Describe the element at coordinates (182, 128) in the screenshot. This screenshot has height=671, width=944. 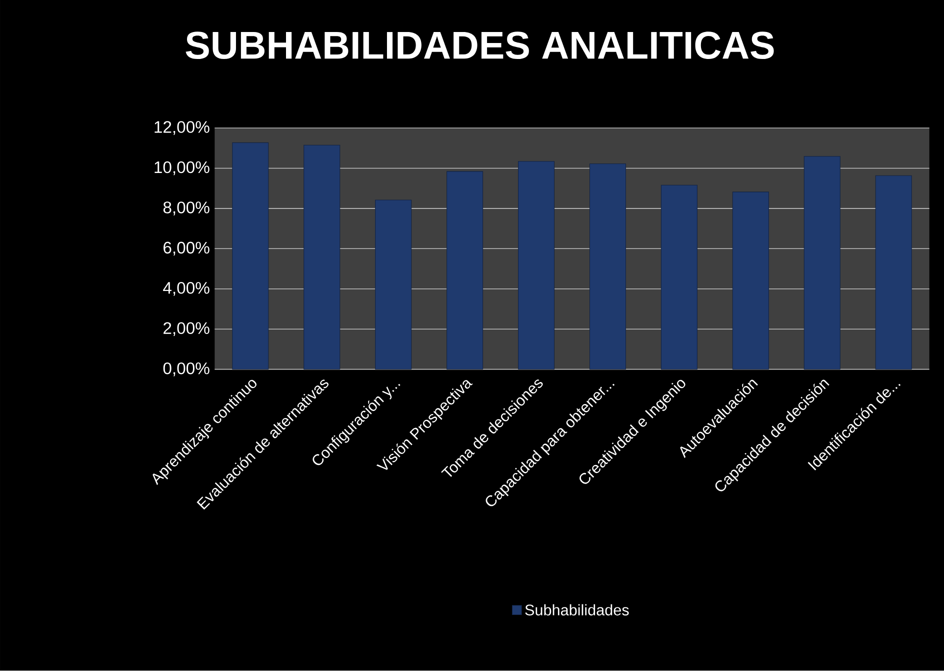
I see `y-tick-label: 12,00%` at that location.